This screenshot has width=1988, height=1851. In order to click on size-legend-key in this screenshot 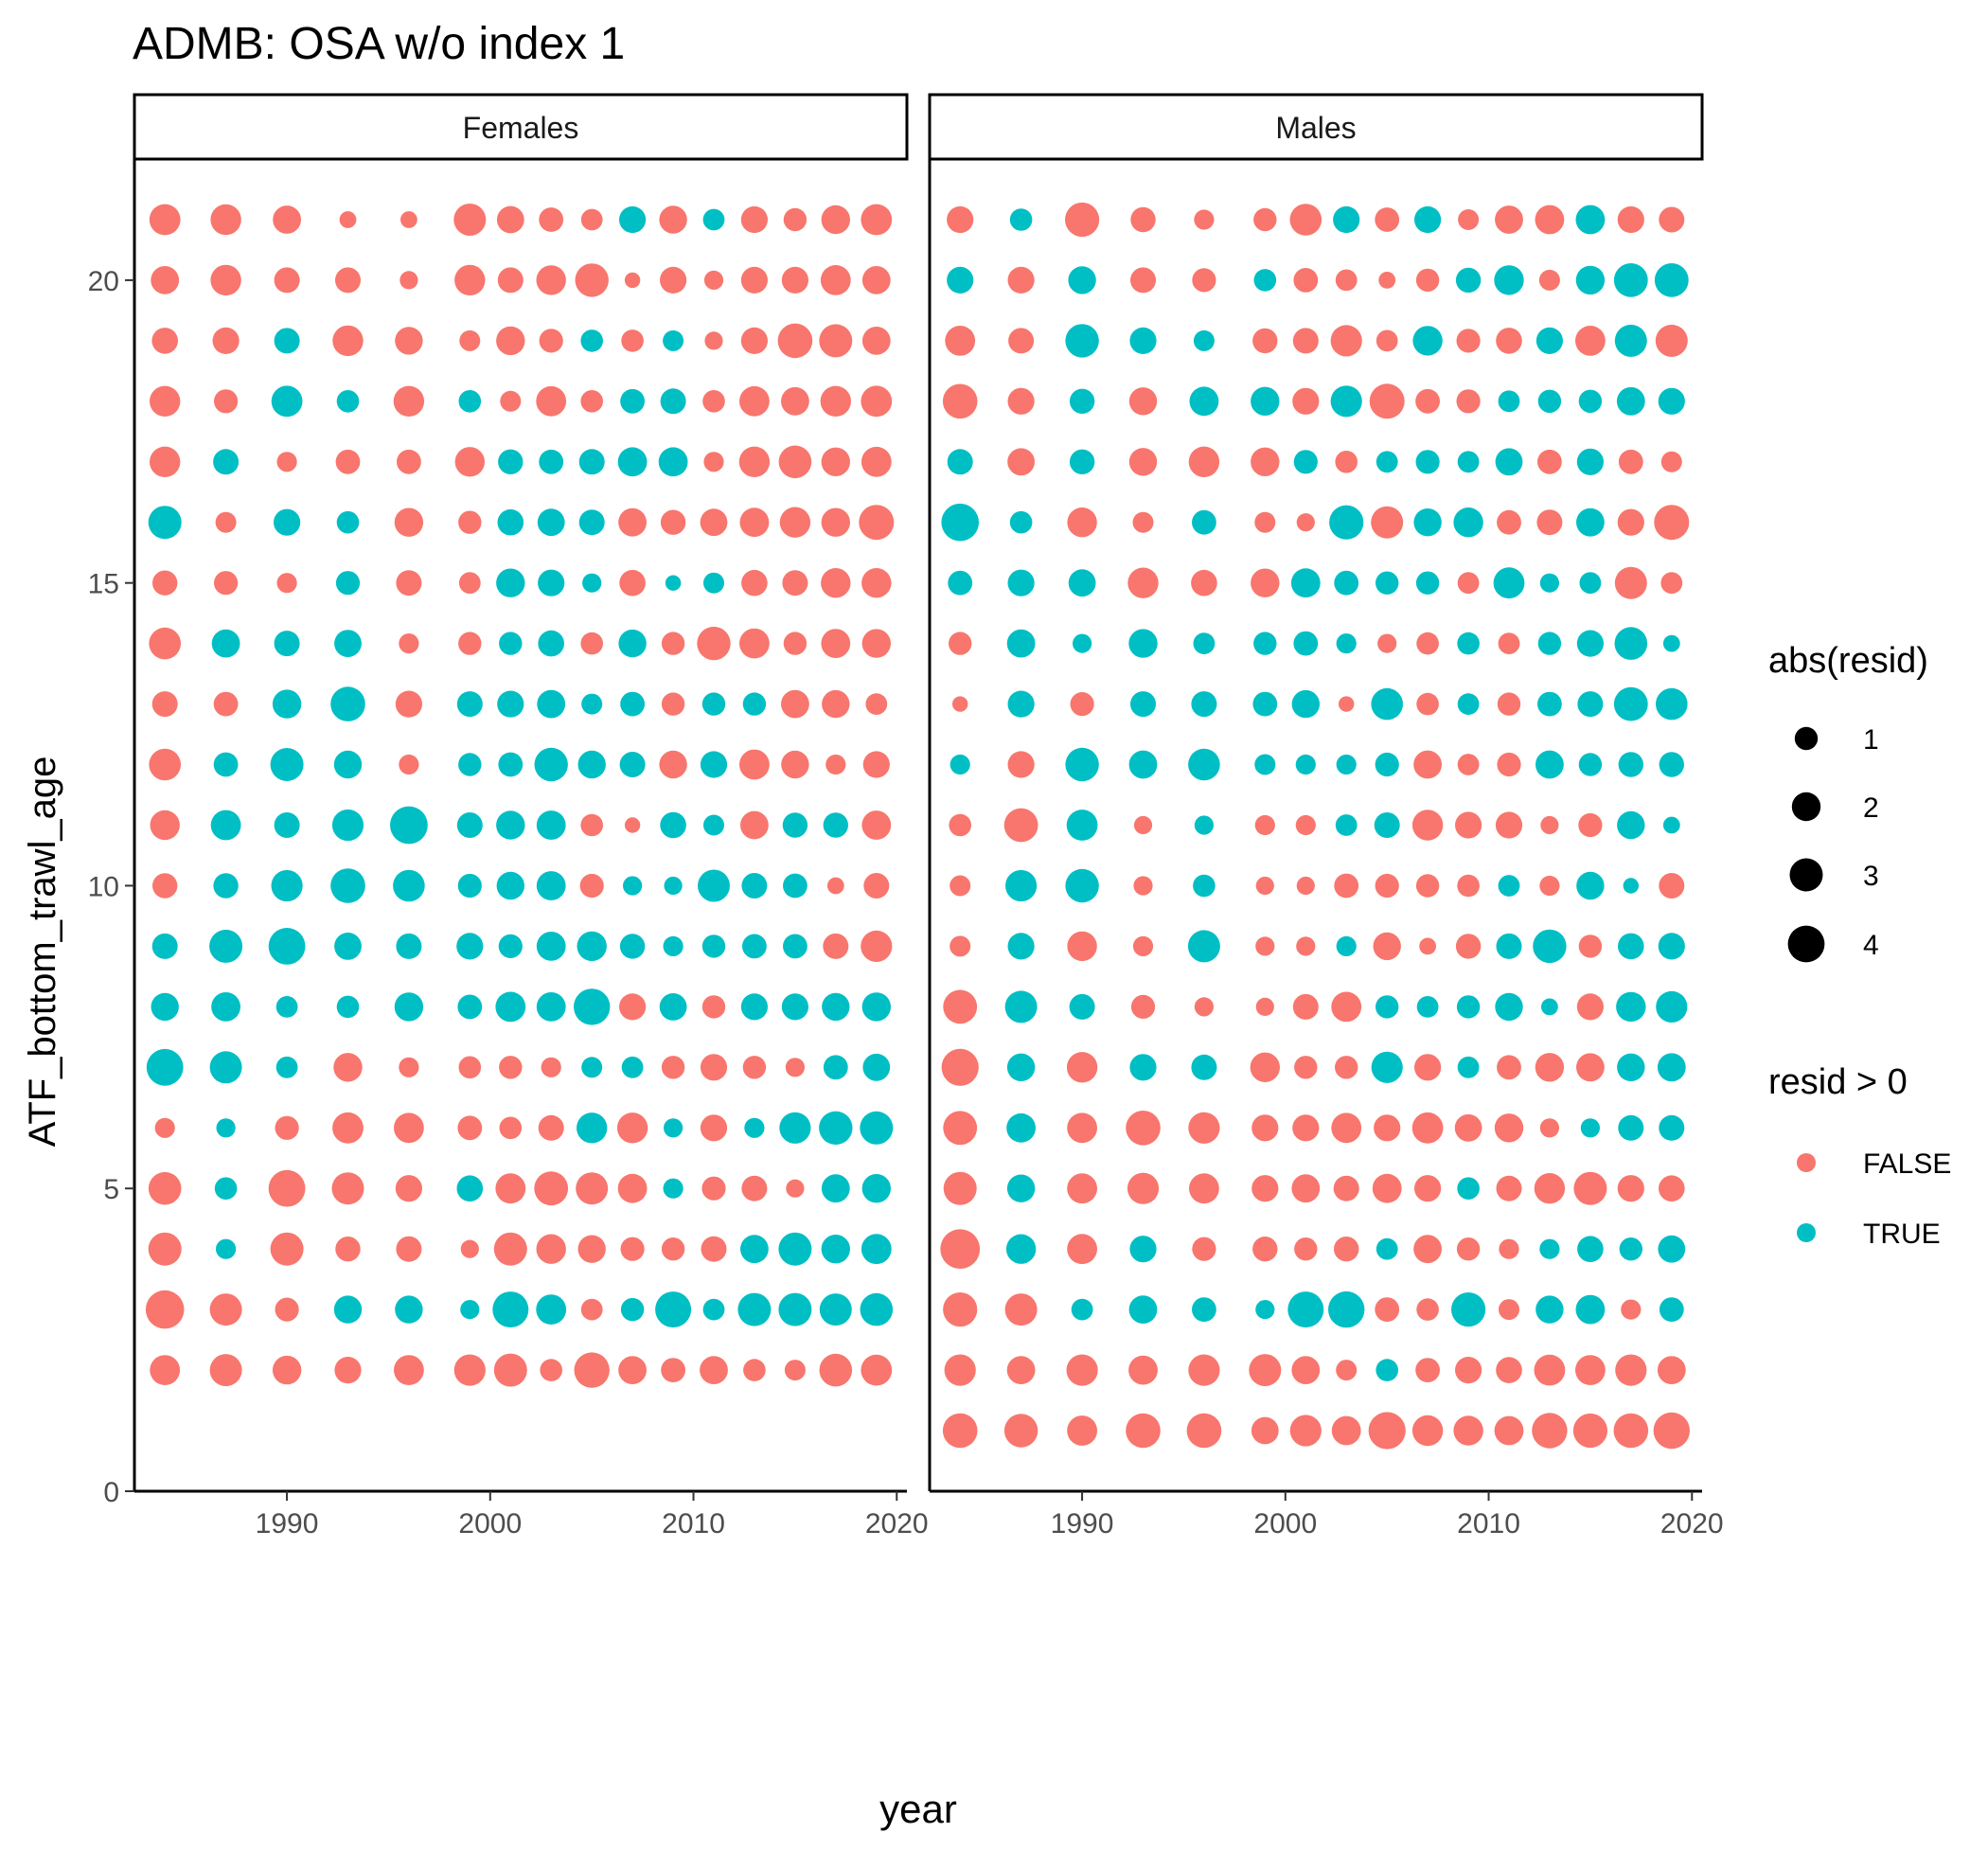, I will do `click(1806, 807)`.